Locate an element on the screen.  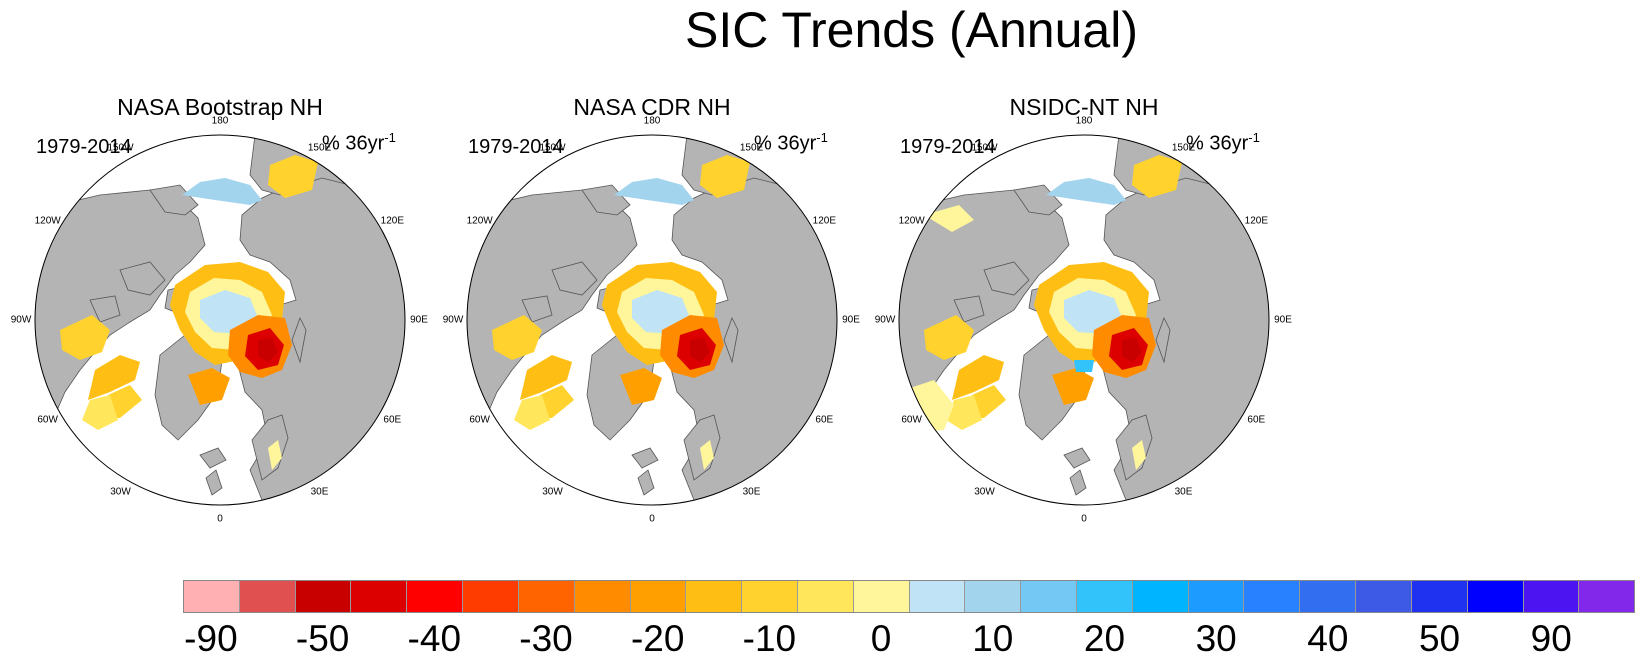
colorbar-tick-label: -30 is located at coordinates (546, 638).